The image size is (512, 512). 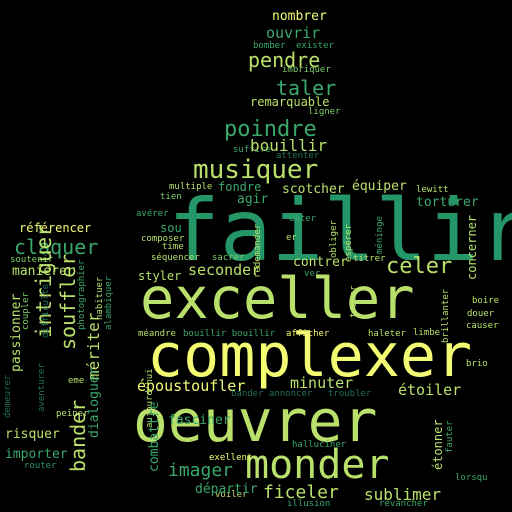 I want to click on word-musiquer: musiquer, so click(x=256, y=170).